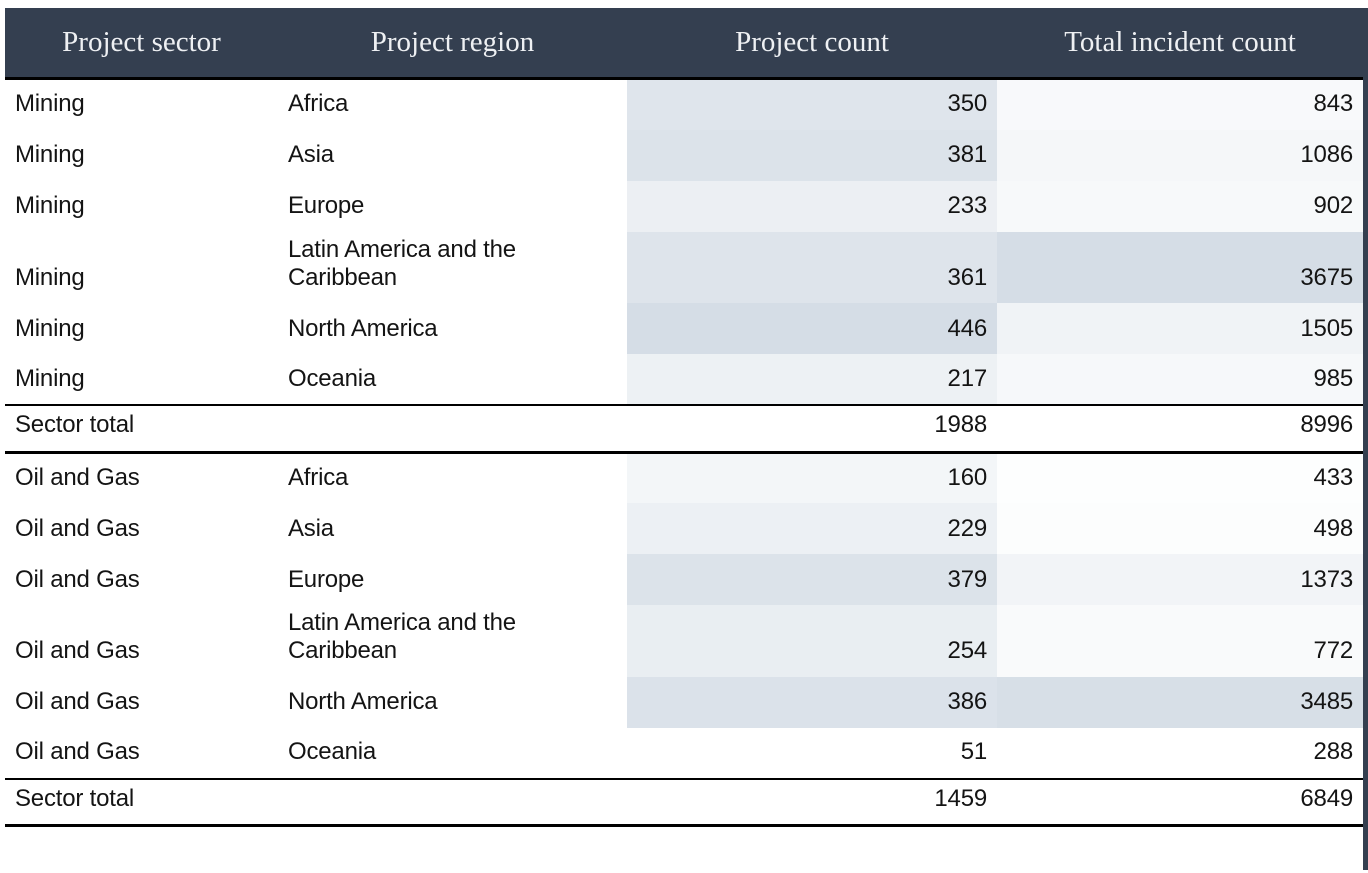 The width and height of the screenshot is (1368, 873). What do you see at coordinates (452, 44) in the screenshot?
I see `column-header-project-region: Project region` at bounding box center [452, 44].